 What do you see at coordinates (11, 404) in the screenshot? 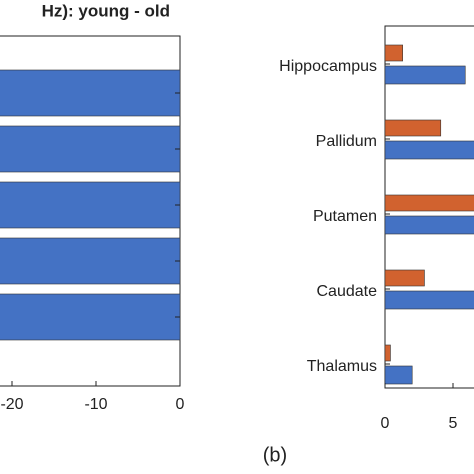
I see `x-tick-label: -20` at bounding box center [11, 404].